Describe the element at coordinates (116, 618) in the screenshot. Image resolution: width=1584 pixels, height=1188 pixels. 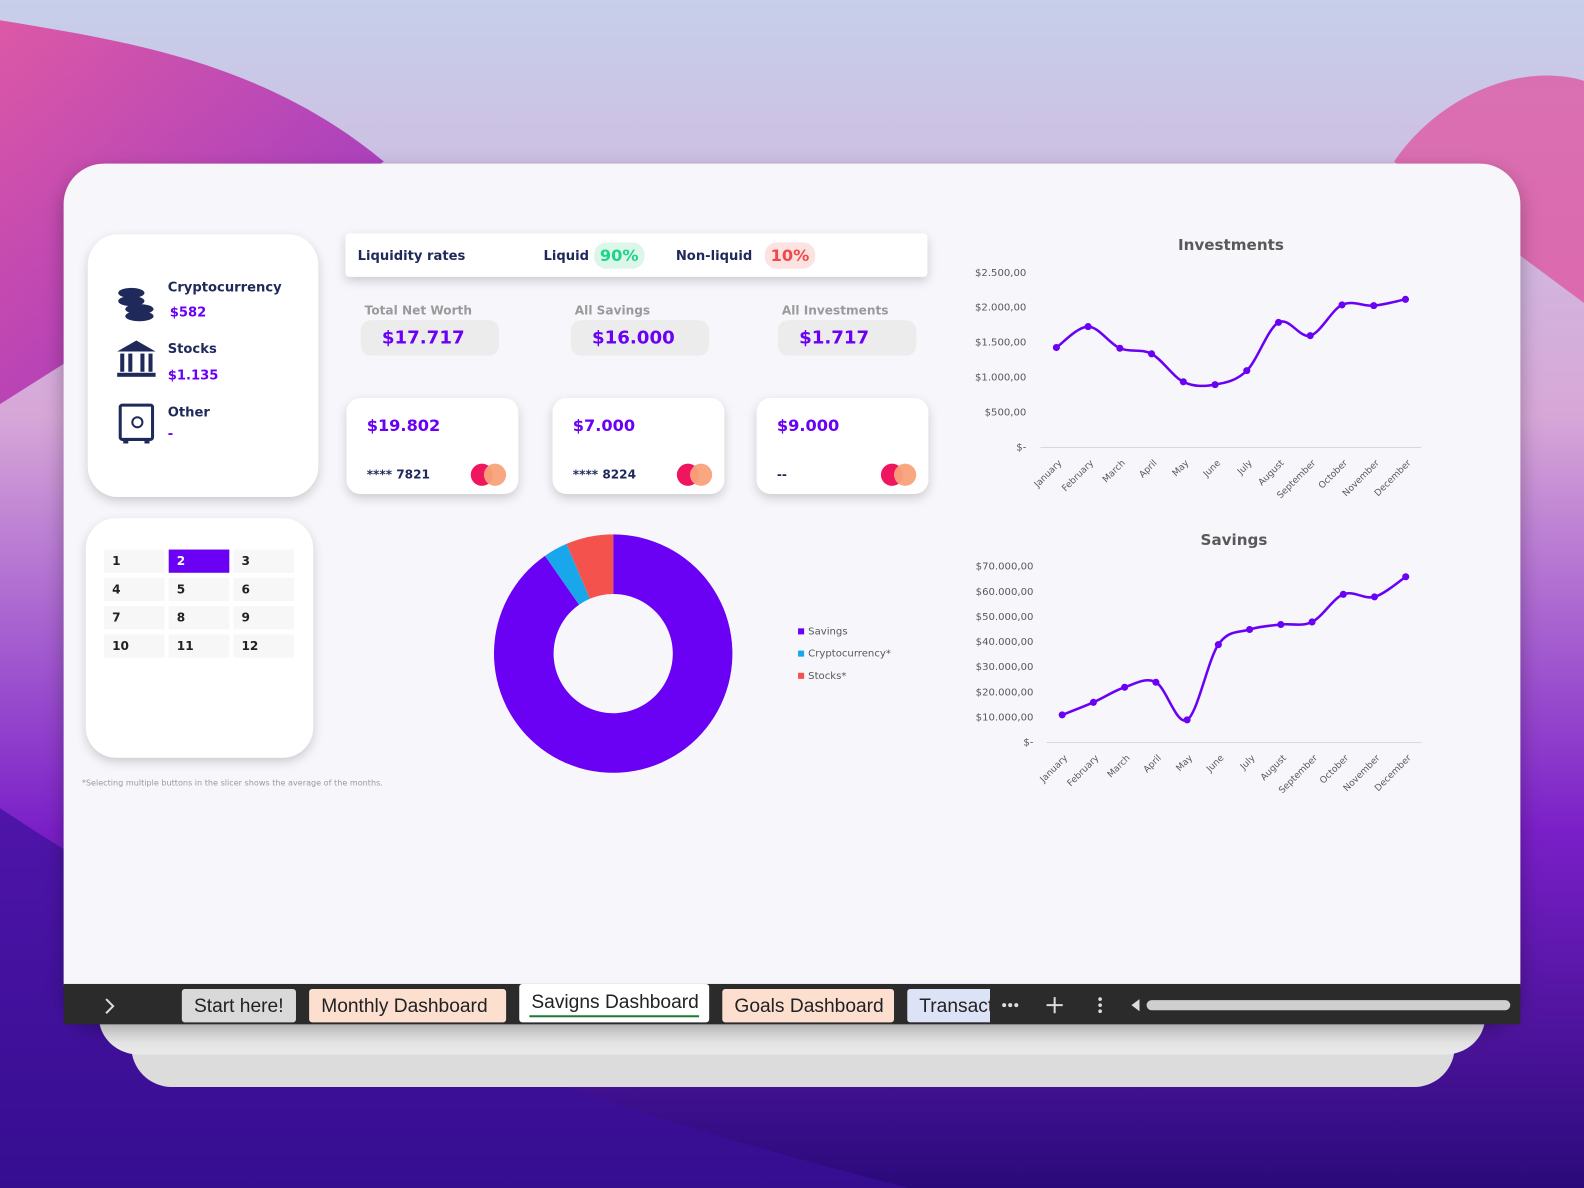
I see `slicer-button-label: 7` at that location.